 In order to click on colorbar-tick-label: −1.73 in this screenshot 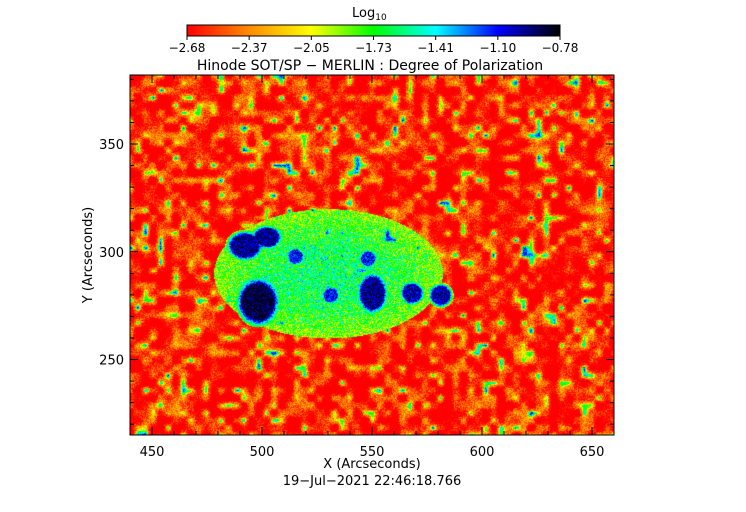, I will do `click(373, 48)`.